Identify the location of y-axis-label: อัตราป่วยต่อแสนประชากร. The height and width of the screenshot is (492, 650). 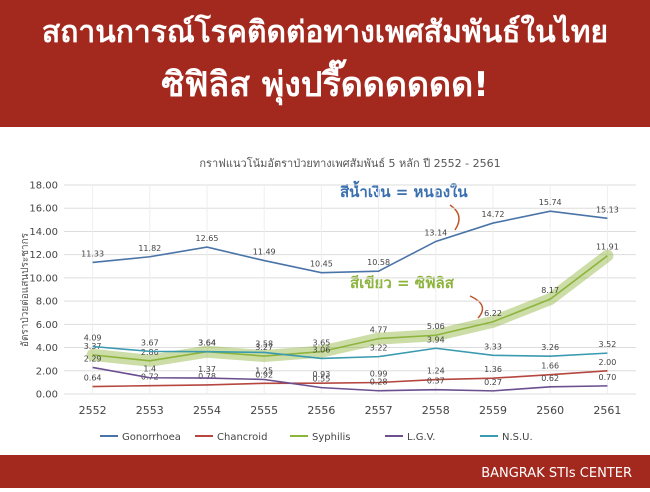
(25, 289).